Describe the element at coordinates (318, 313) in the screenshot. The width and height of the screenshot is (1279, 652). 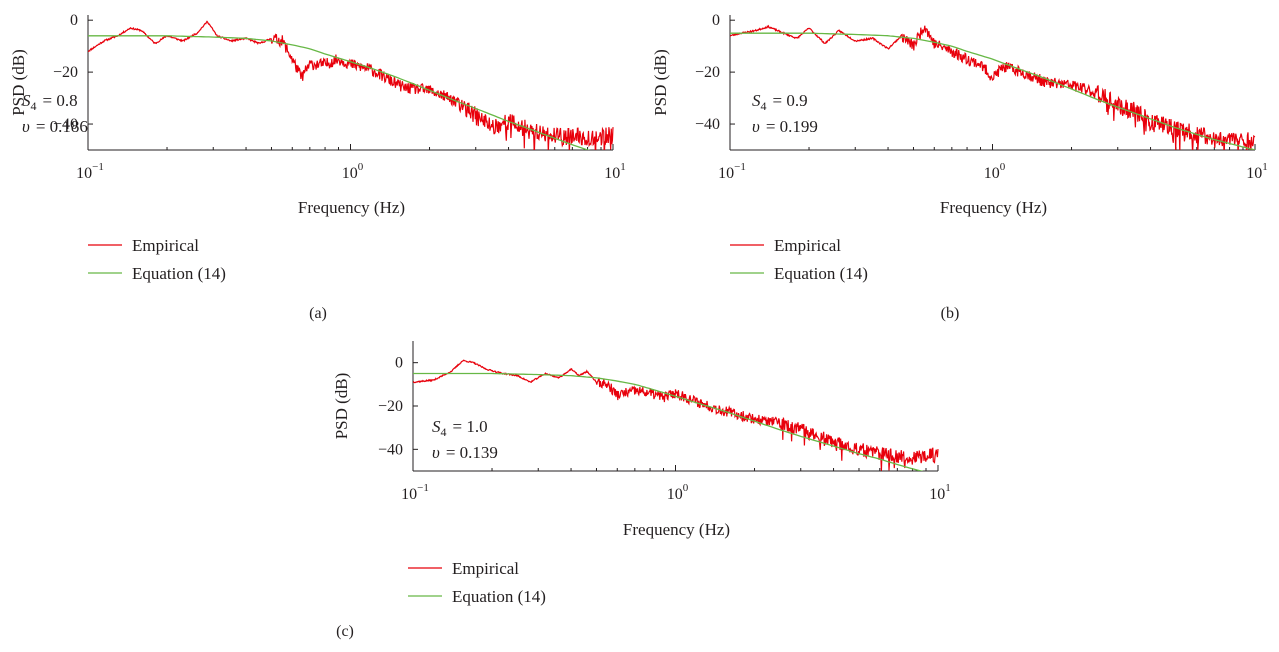
I see `panel-caption: (a)` at that location.